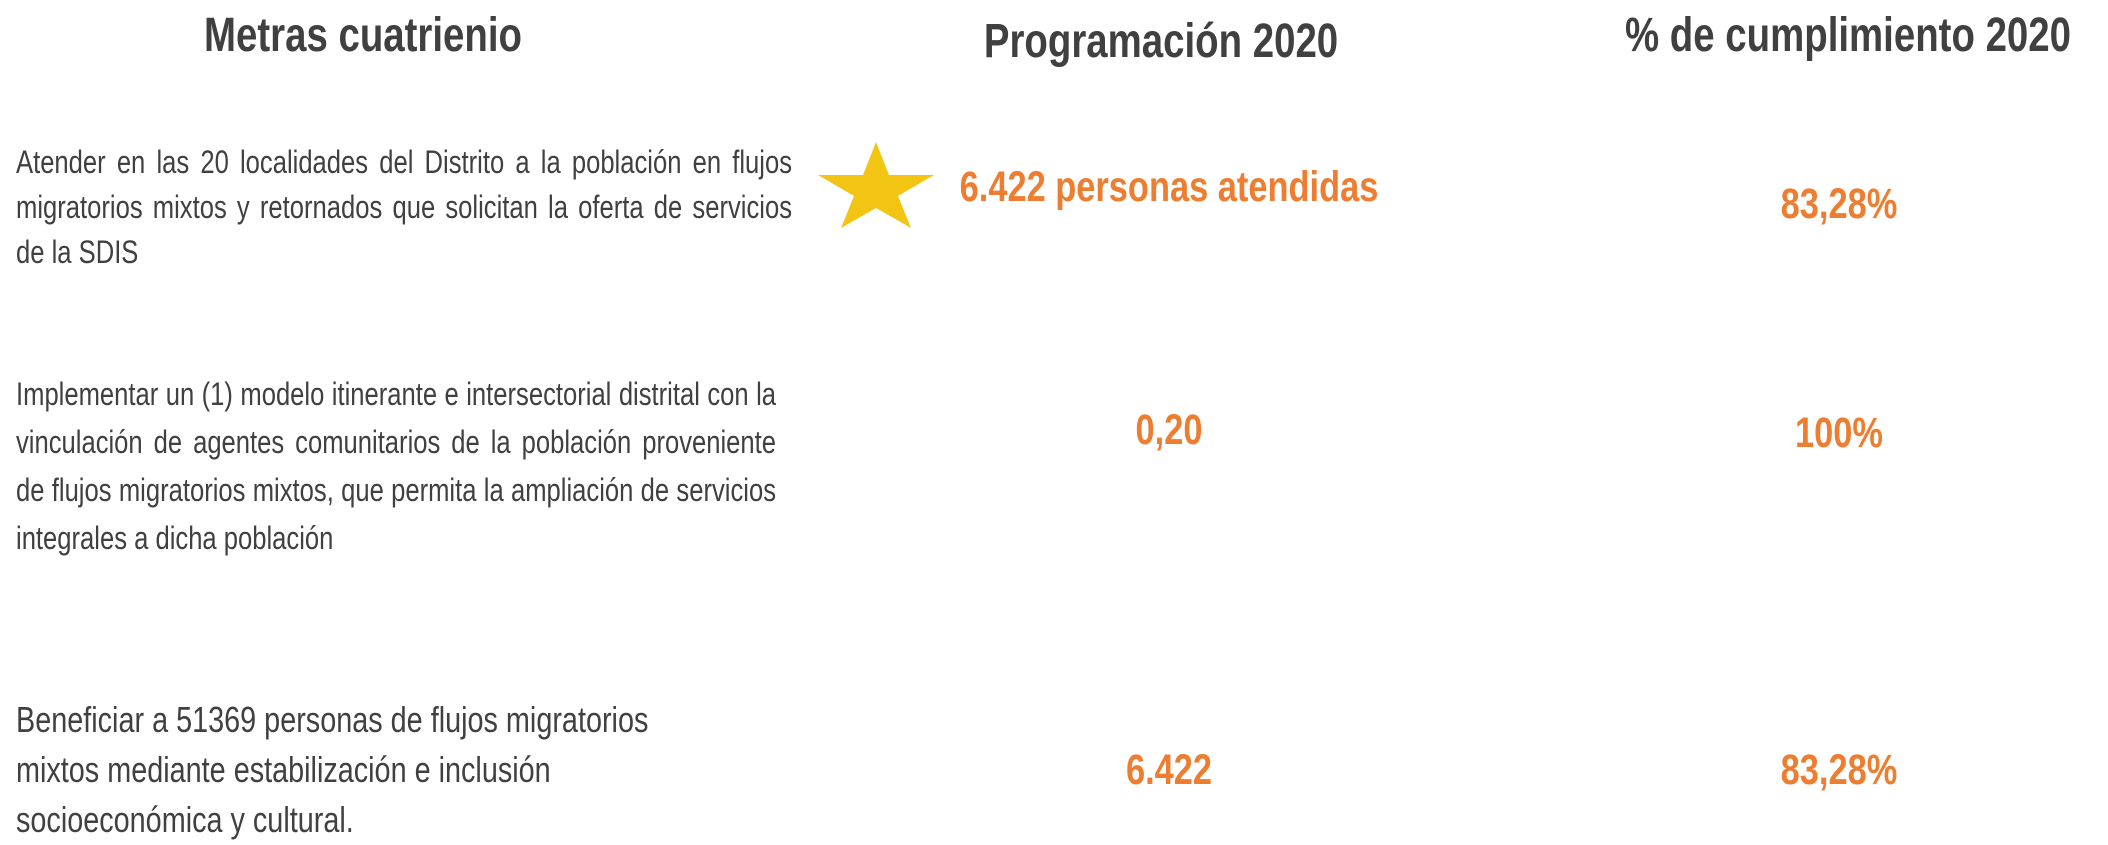 The image size is (2108, 845). What do you see at coordinates (1839, 433) in the screenshot?
I see `cumplimiento-value: 100%` at bounding box center [1839, 433].